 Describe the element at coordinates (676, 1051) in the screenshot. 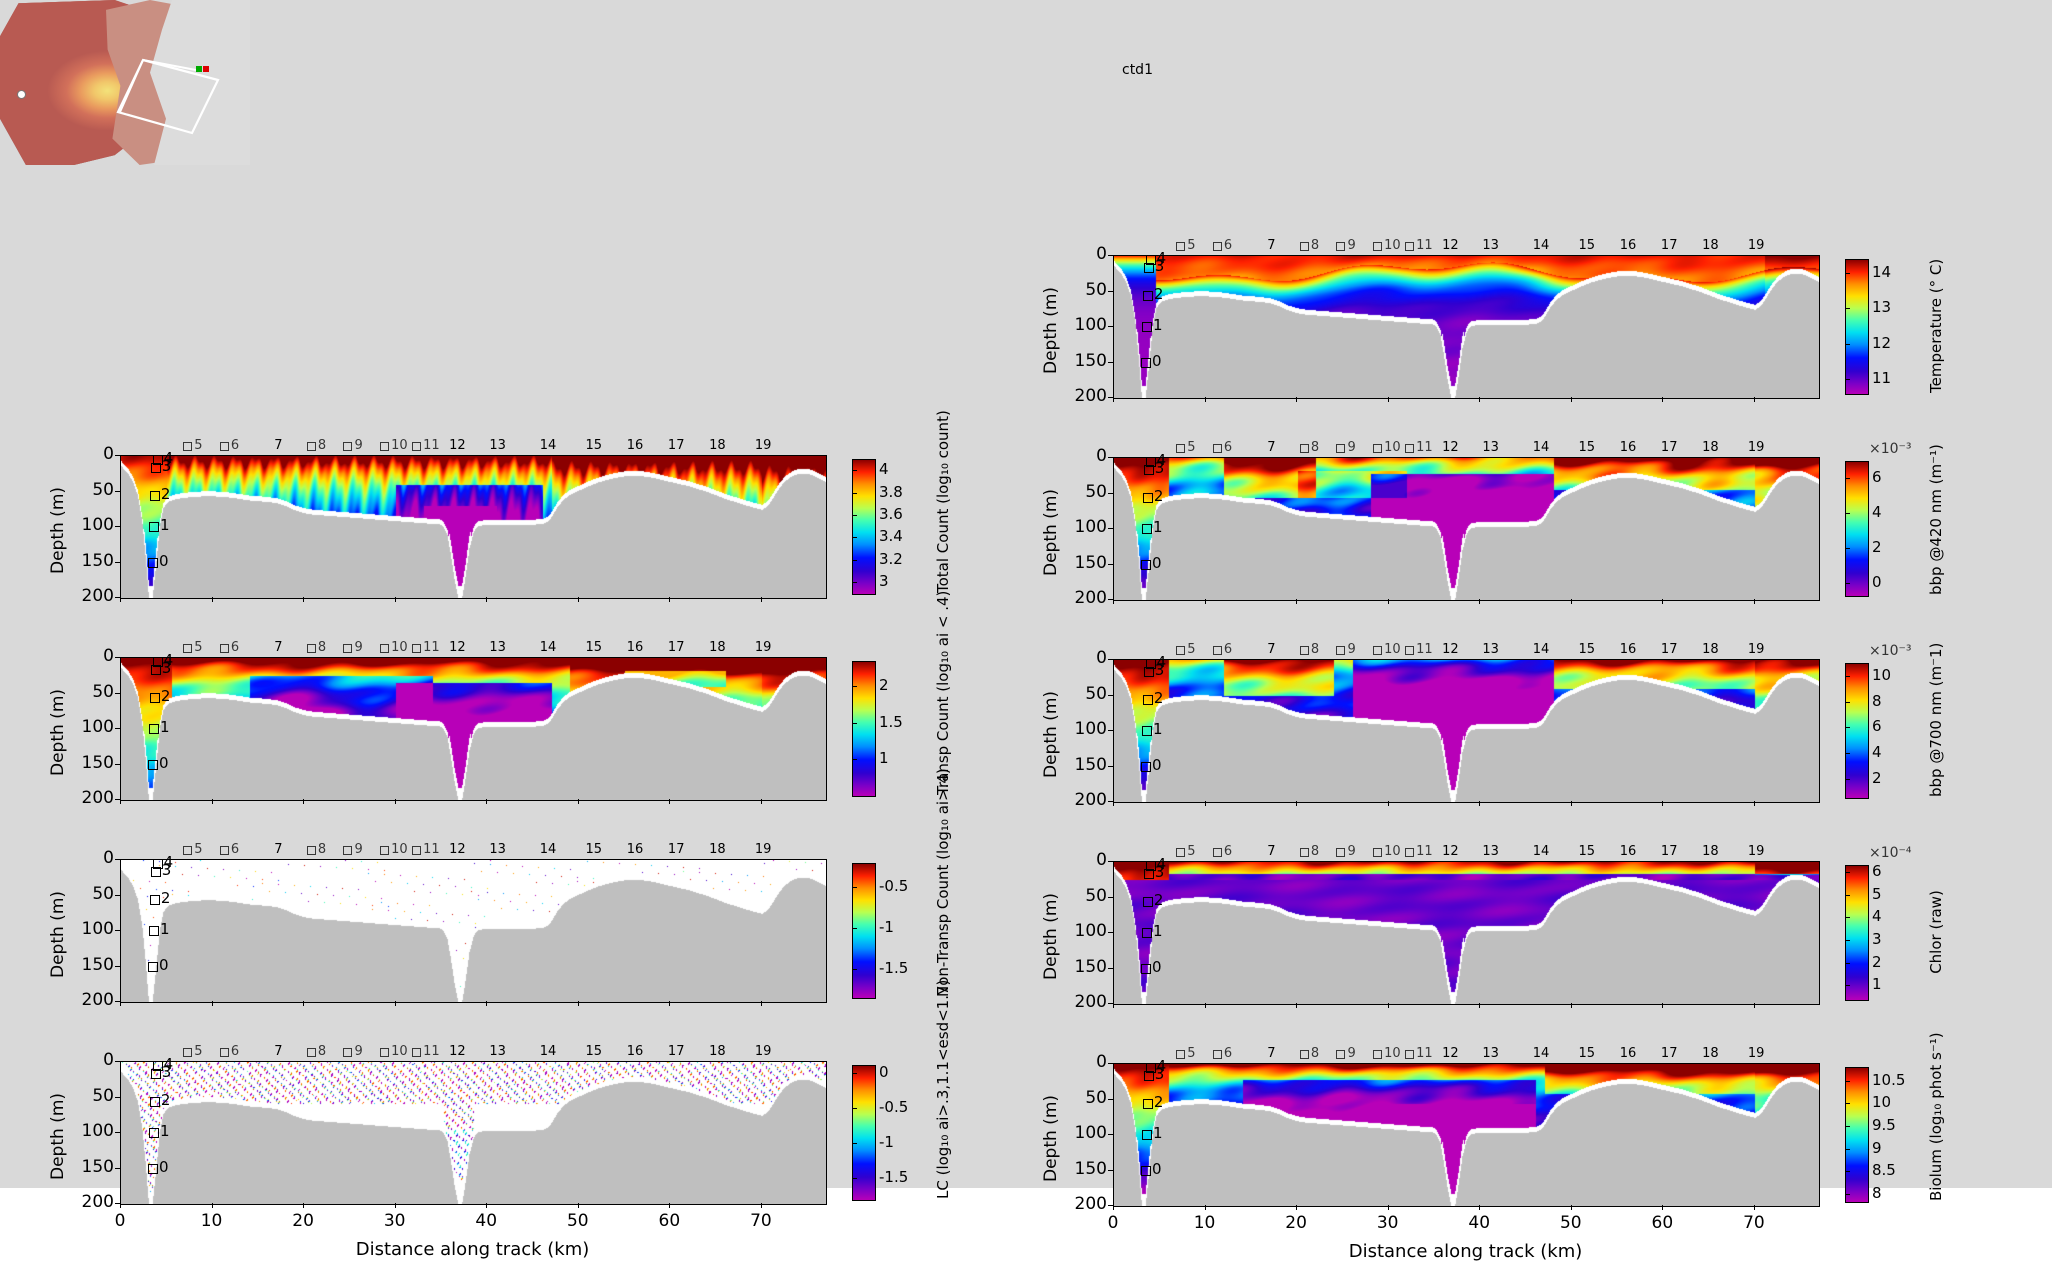

I see `station-label-17: 17` at that location.